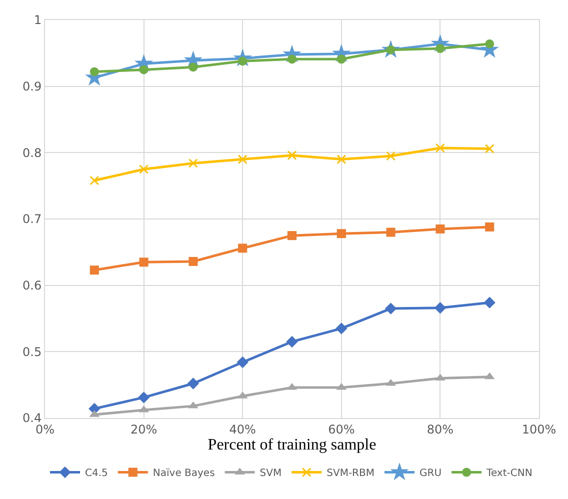  What do you see at coordinates (539, 429) in the screenshot?
I see `x-tick-label: 100%` at bounding box center [539, 429].